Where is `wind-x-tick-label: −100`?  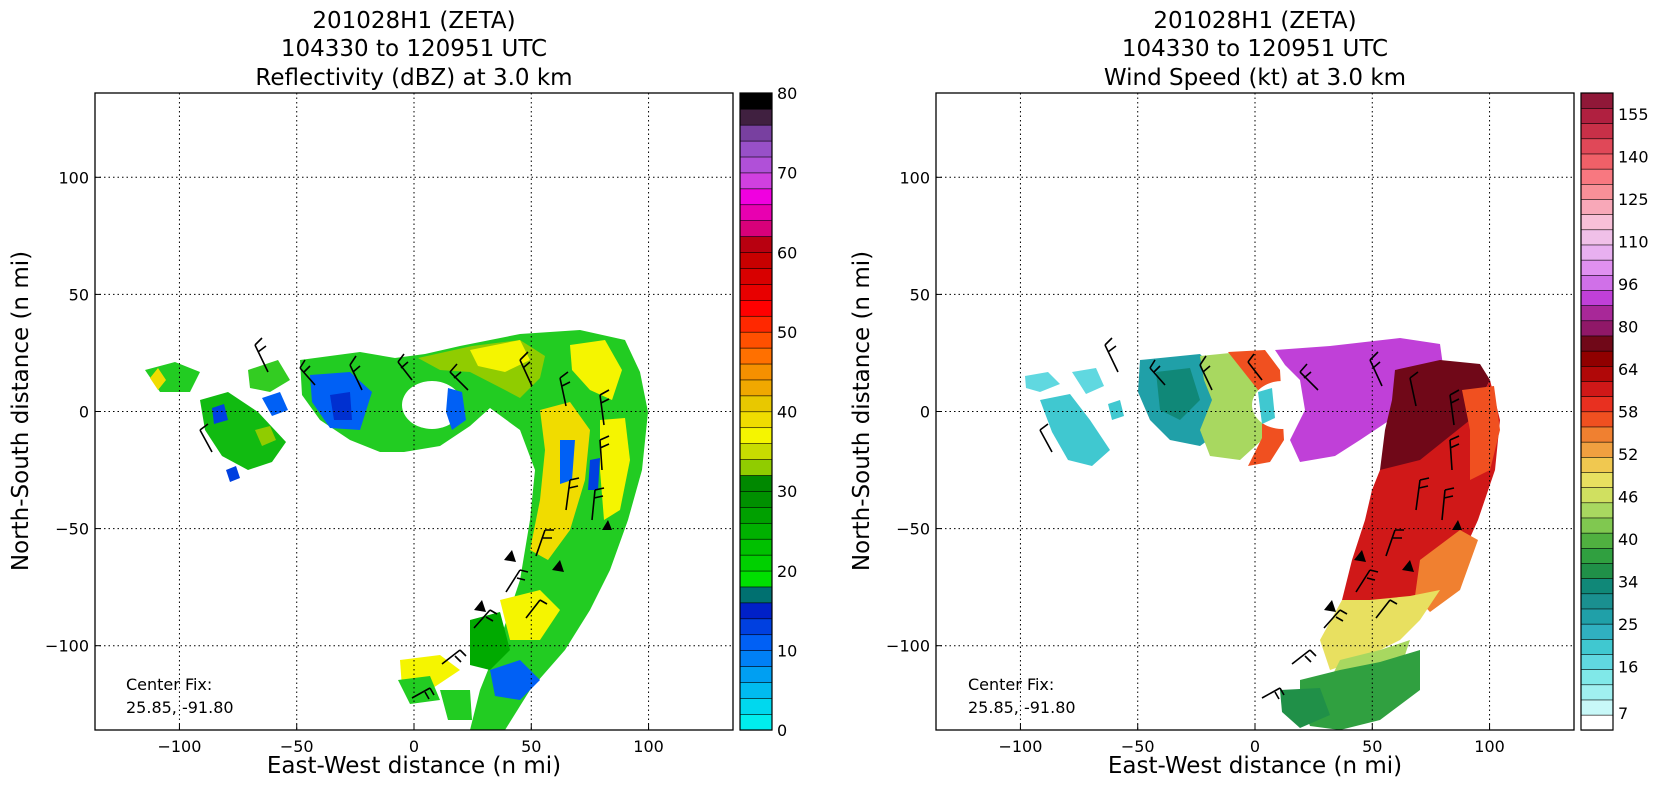 wind-x-tick-label: −100 is located at coordinates (1020, 746).